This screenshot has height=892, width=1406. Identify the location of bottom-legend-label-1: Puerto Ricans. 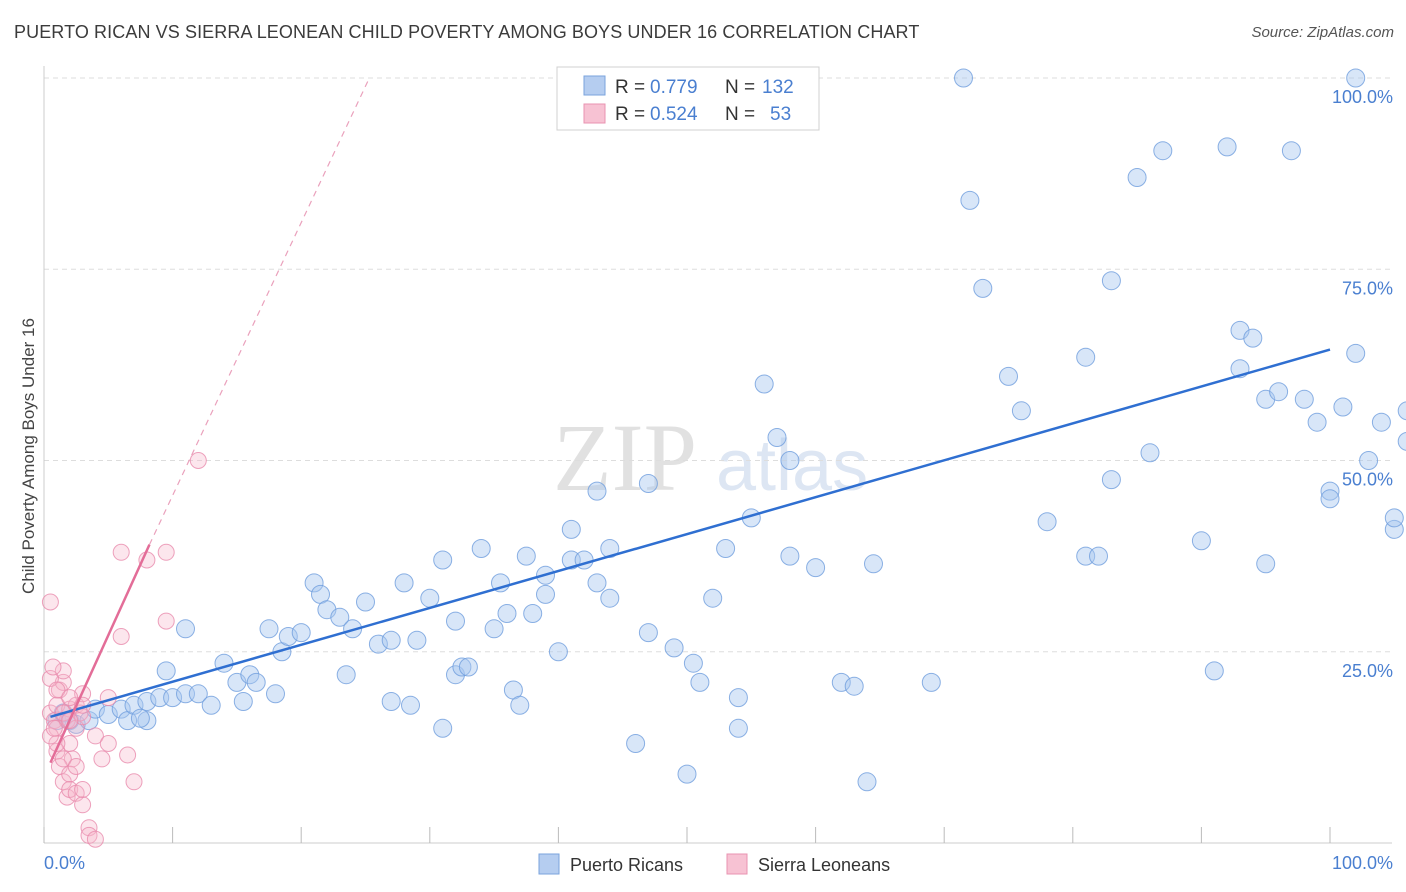
(626, 865).